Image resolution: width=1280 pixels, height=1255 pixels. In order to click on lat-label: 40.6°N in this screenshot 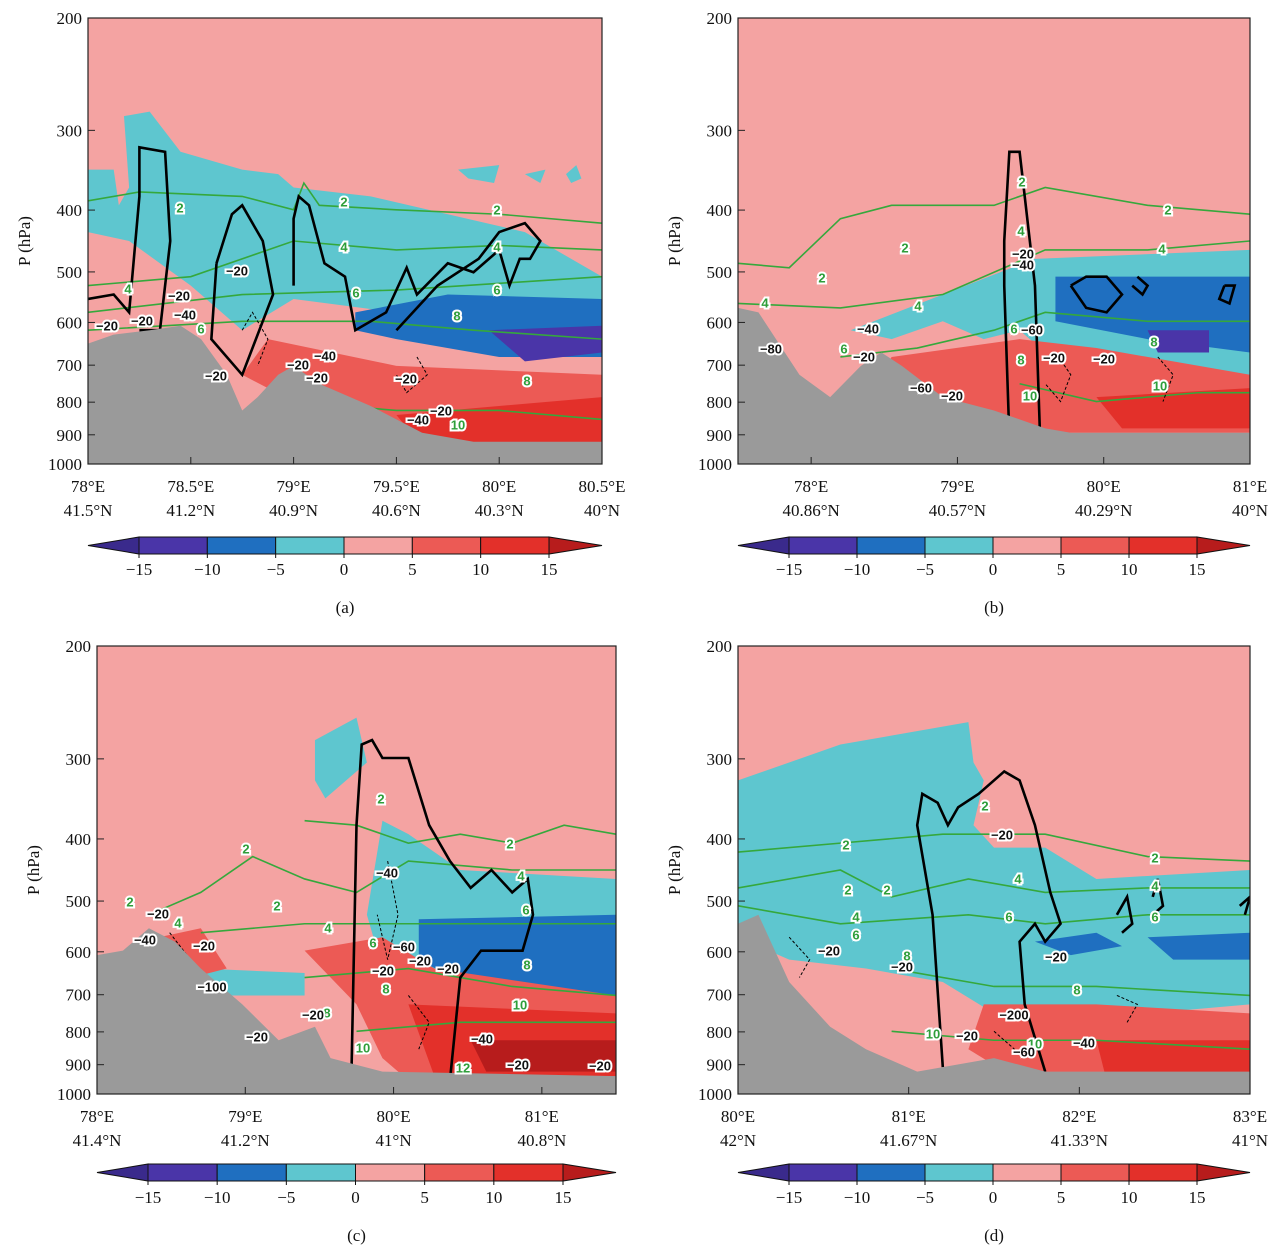, I will do `click(396, 510)`.